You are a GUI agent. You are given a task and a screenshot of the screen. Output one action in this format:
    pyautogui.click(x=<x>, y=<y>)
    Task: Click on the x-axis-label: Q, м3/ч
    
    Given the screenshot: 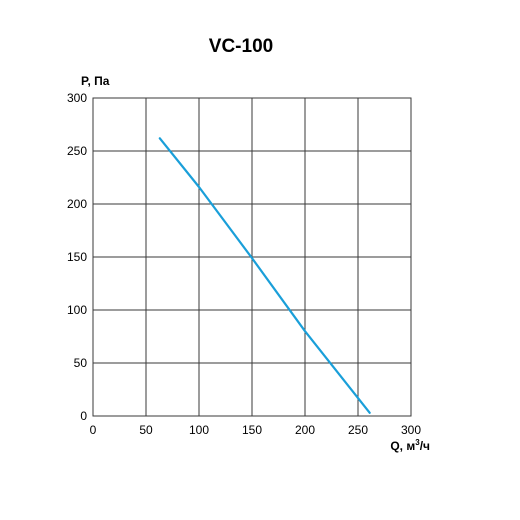 What is the action you would take?
    pyautogui.click(x=410, y=445)
    